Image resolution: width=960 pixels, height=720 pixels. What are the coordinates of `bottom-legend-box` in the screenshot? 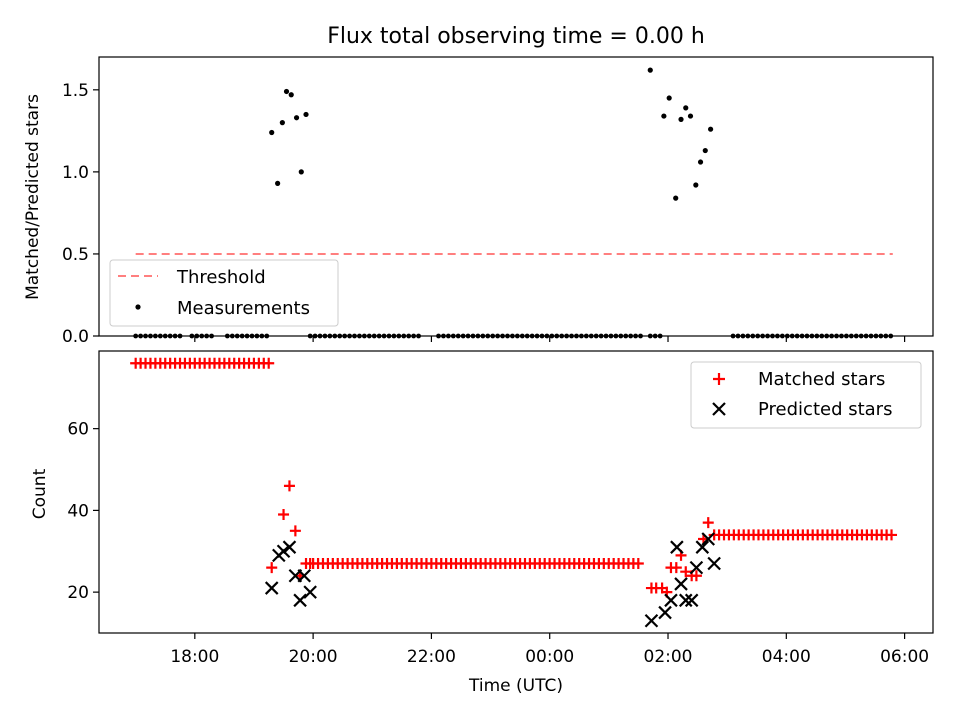 It's located at (806, 395).